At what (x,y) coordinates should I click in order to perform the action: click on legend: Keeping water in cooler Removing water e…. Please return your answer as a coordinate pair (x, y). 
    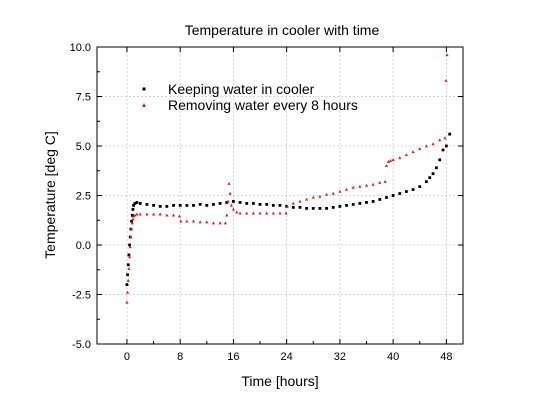
    Looking at the image, I should click on (250, 97).